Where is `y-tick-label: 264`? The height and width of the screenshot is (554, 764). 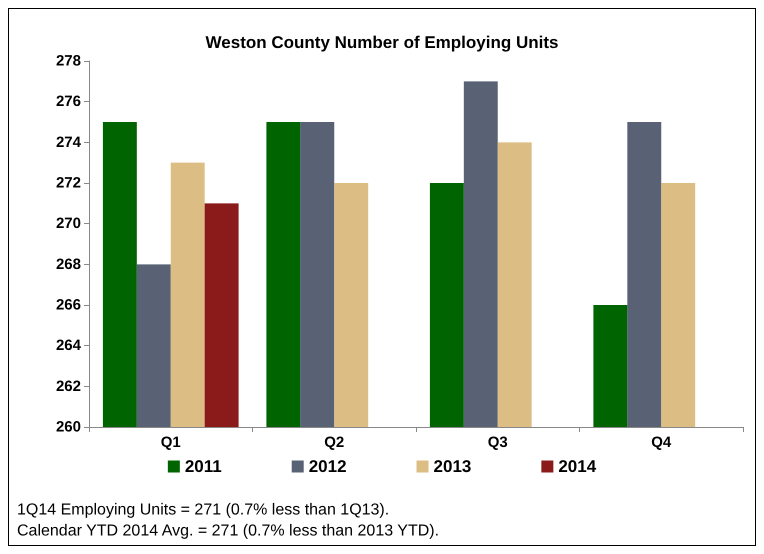 y-tick-label: 264 is located at coordinates (69, 345).